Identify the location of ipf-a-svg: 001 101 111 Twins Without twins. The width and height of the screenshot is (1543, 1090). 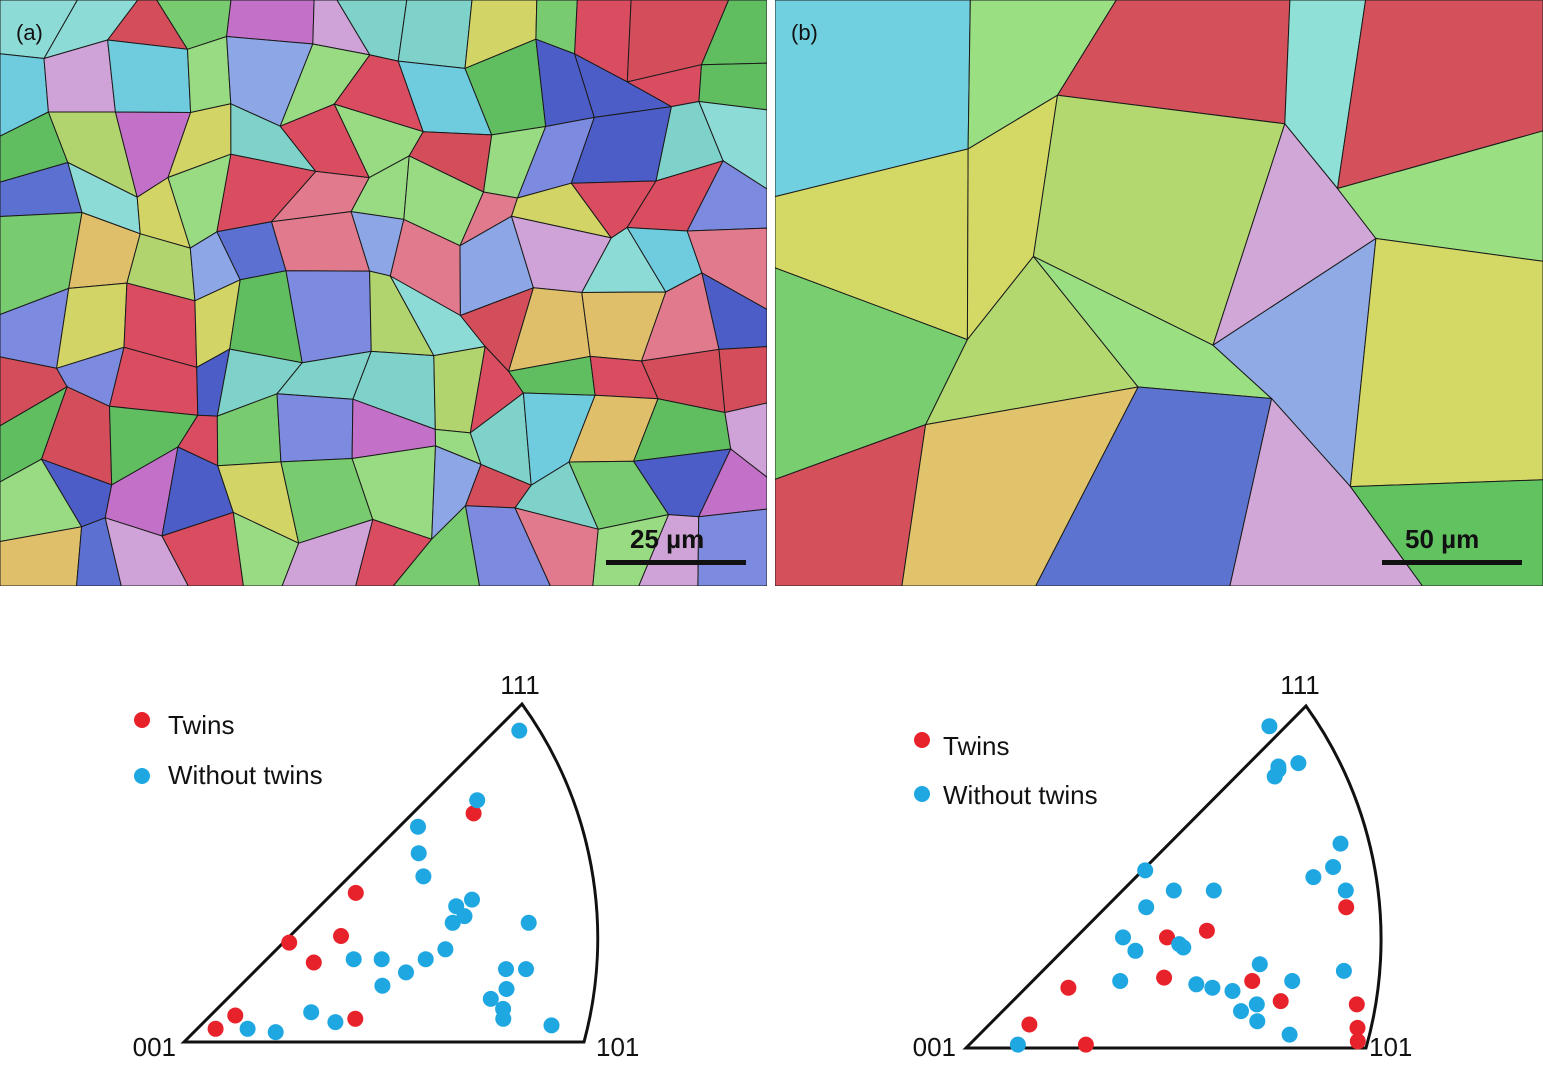
(386, 866).